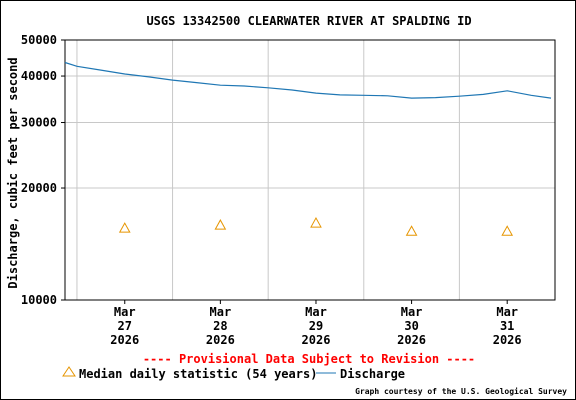 This screenshot has width=576, height=400. Describe the element at coordinates (39, 300) in the screenshot. I see `y-tick-label: 10000` at that location.